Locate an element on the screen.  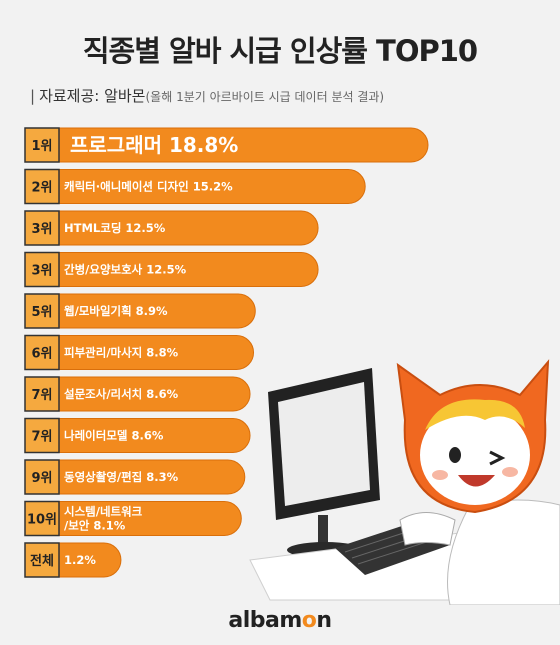
rank-label: 전체 is located at coordinates (42, 561).